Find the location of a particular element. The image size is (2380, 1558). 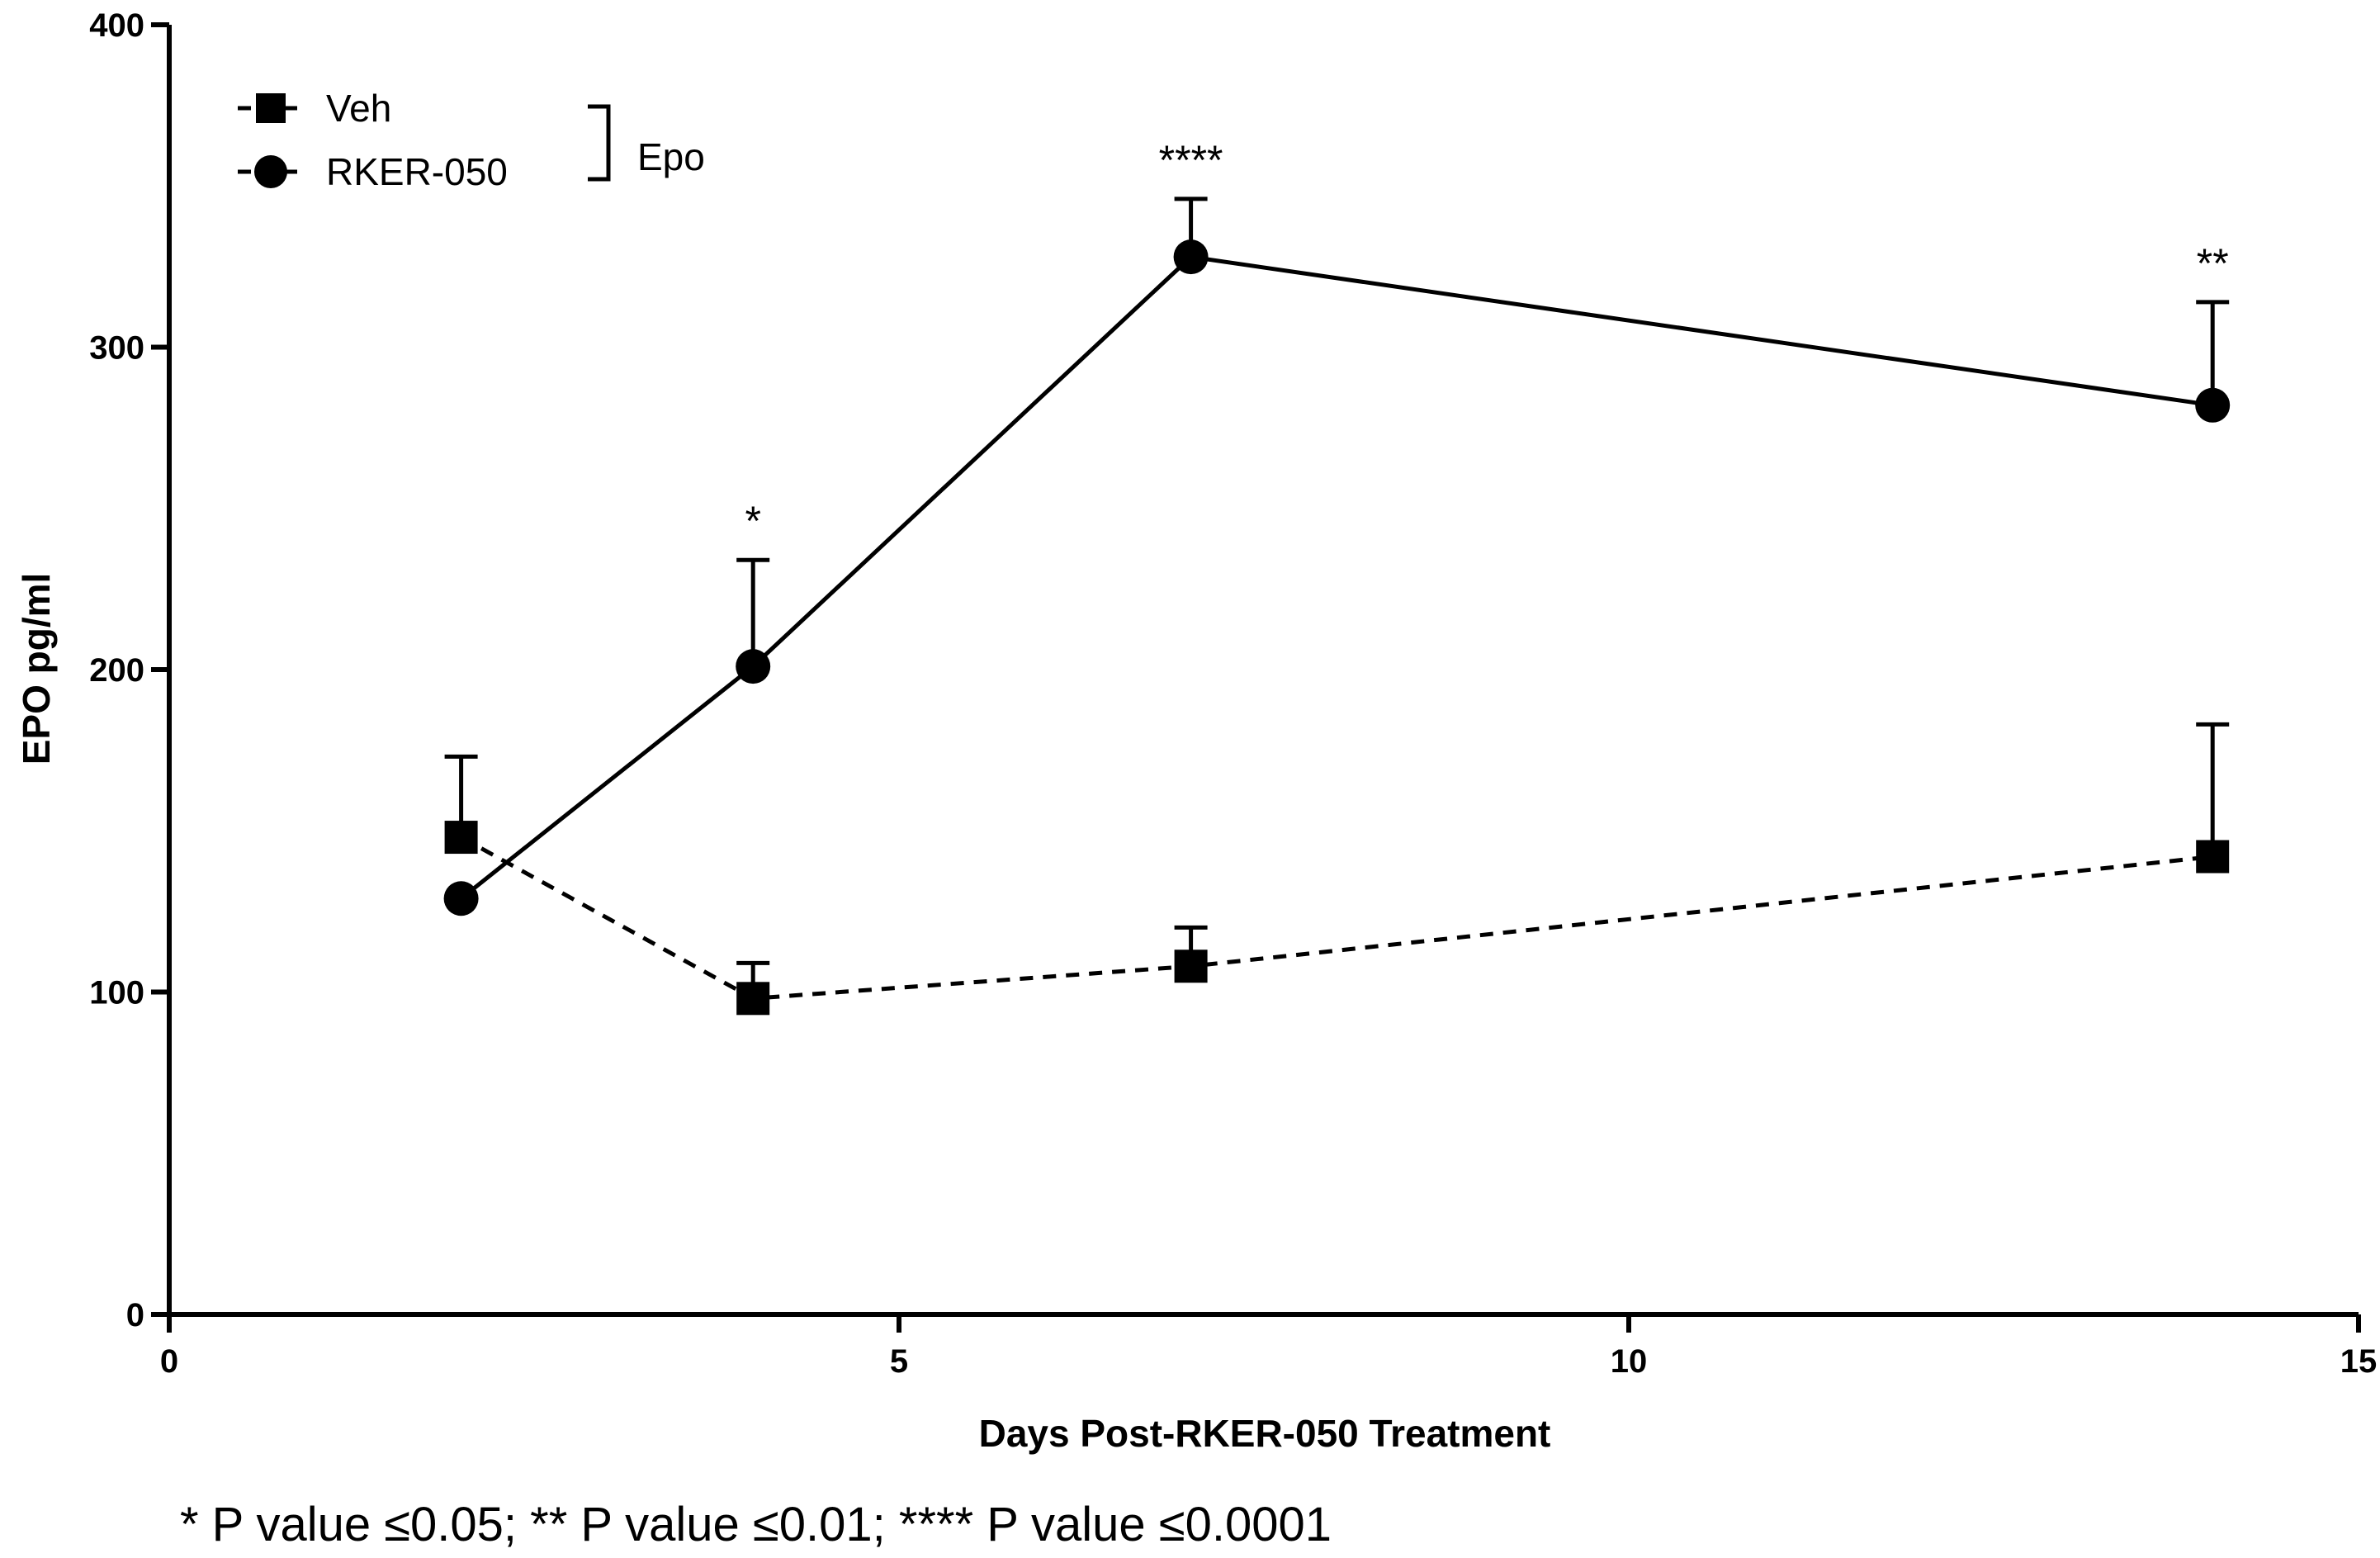

y-tick-label: 300 is located at coordinates (116, 348).